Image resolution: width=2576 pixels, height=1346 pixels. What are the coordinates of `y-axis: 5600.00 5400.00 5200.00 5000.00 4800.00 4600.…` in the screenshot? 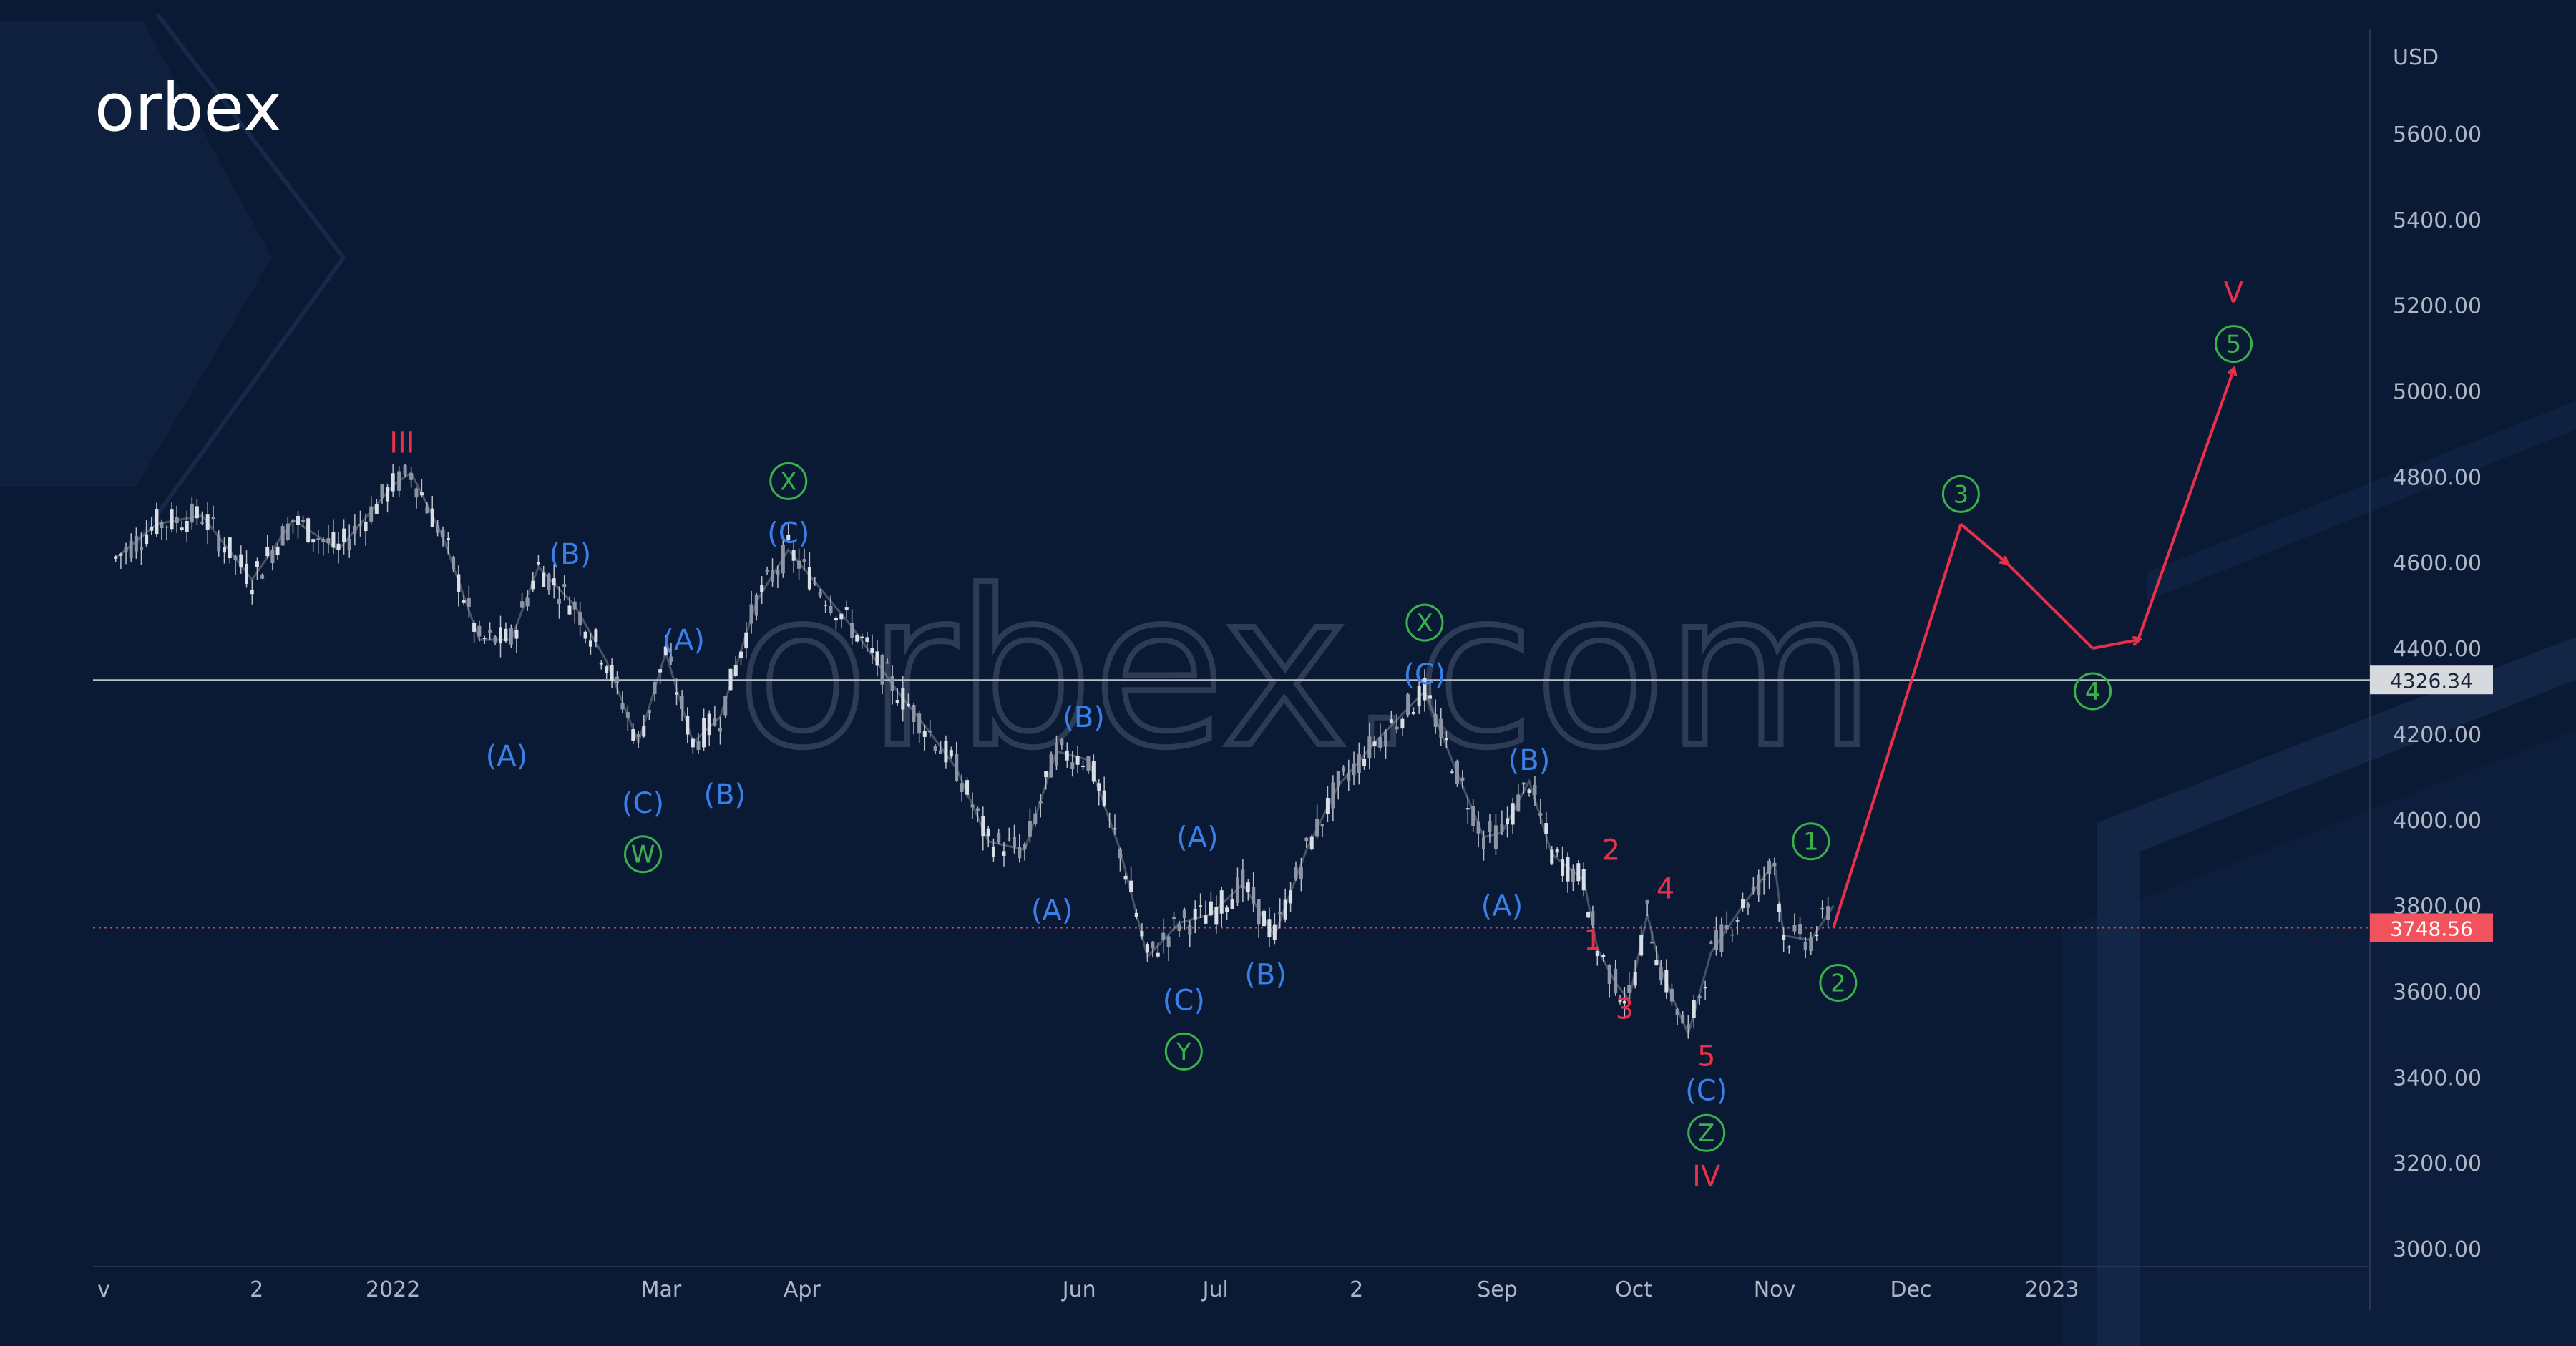 It's located at (2437, 692).